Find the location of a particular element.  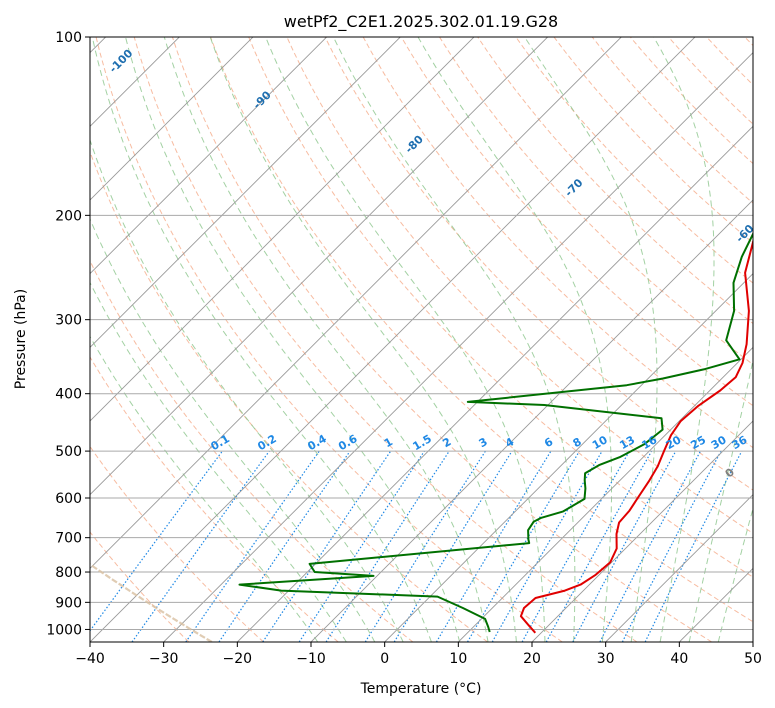

y-tick-label: 700 is located at coordinates (68, 539).